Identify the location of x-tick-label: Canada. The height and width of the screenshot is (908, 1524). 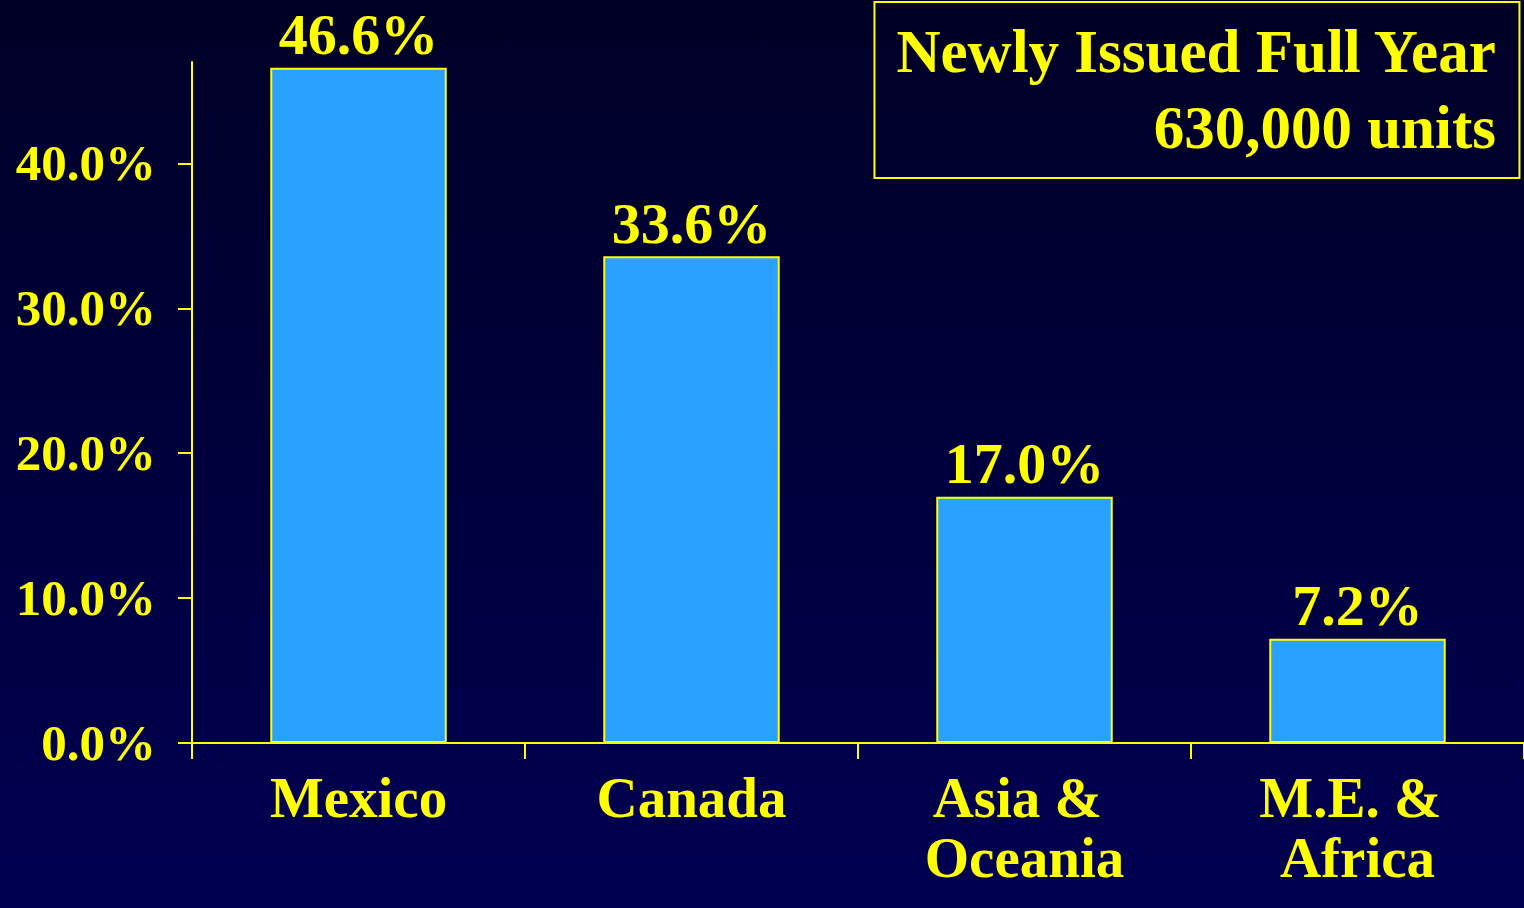
(691, 797).